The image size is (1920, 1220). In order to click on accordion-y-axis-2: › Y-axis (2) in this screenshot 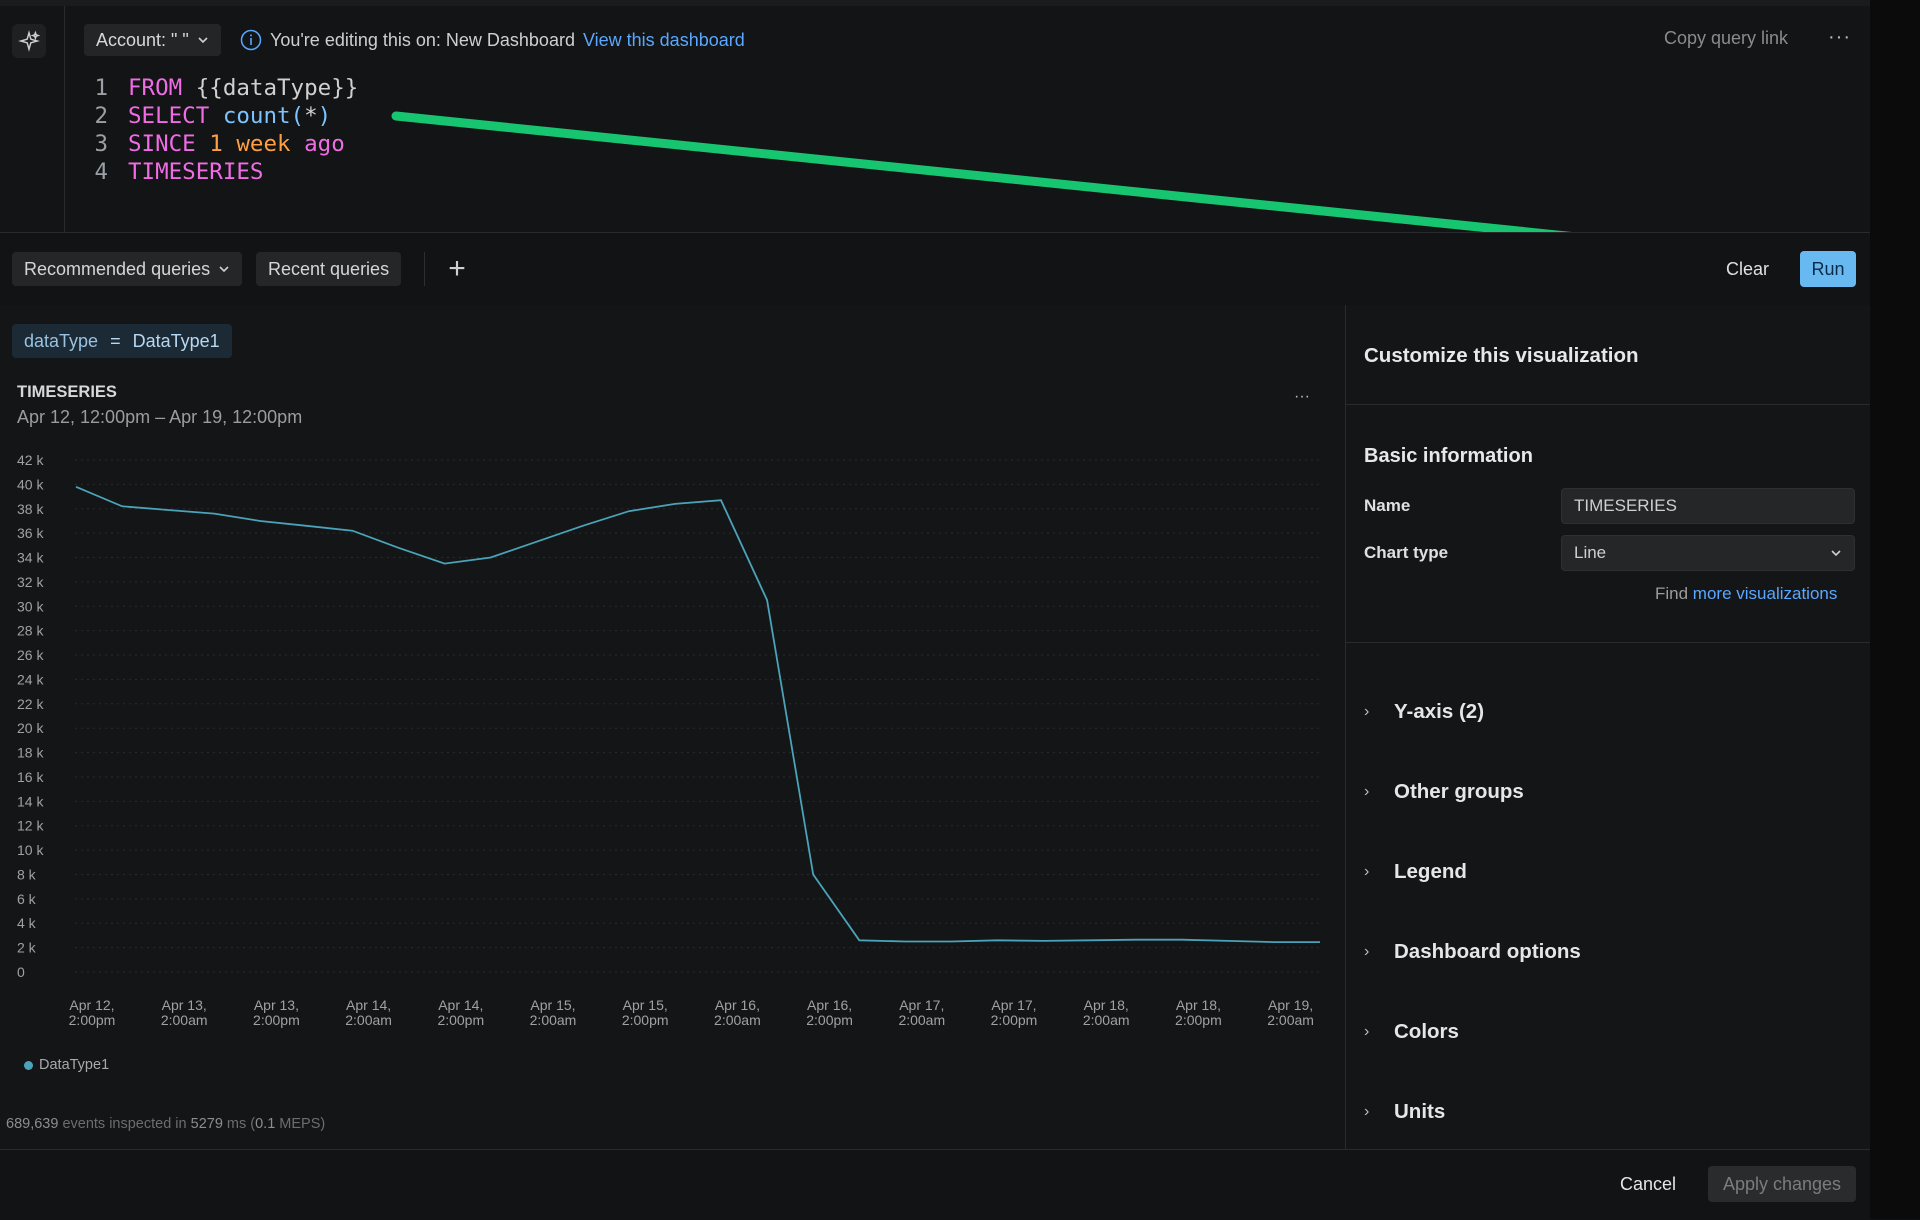, I will do `click(1424, 712)`.